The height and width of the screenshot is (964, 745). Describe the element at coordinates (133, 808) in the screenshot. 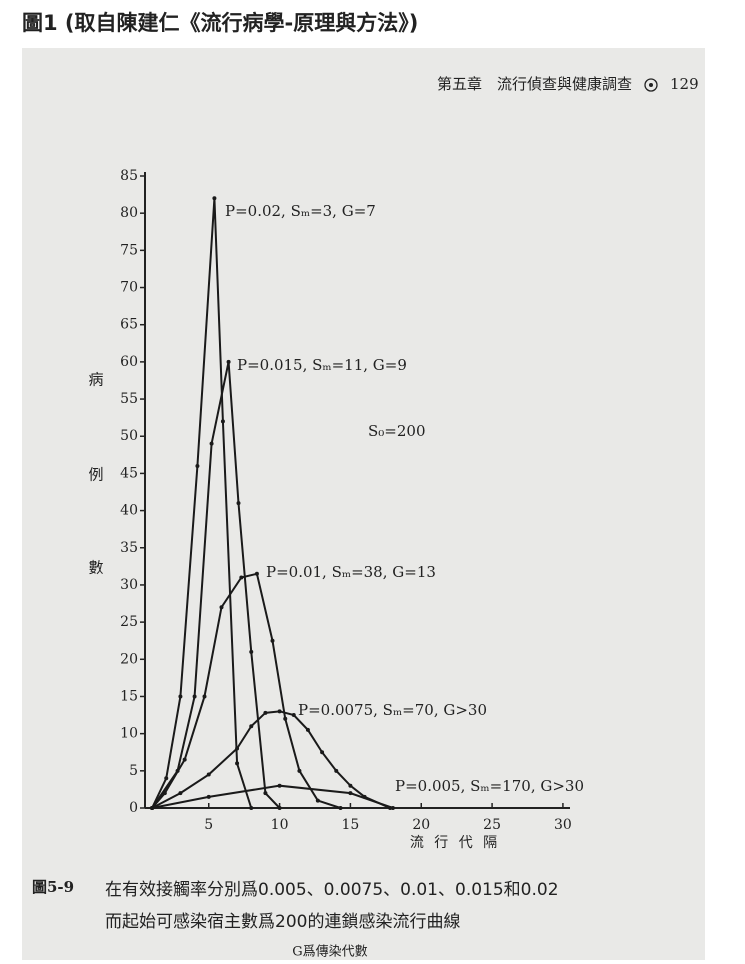

I see `y-tick-label: 0` at that location.